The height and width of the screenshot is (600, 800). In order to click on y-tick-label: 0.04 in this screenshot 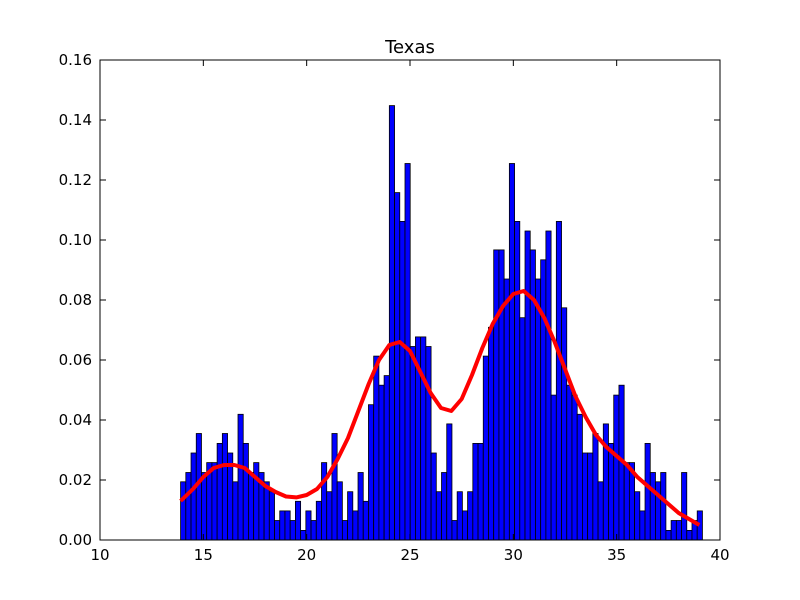, I will do `click(75, 420)`.